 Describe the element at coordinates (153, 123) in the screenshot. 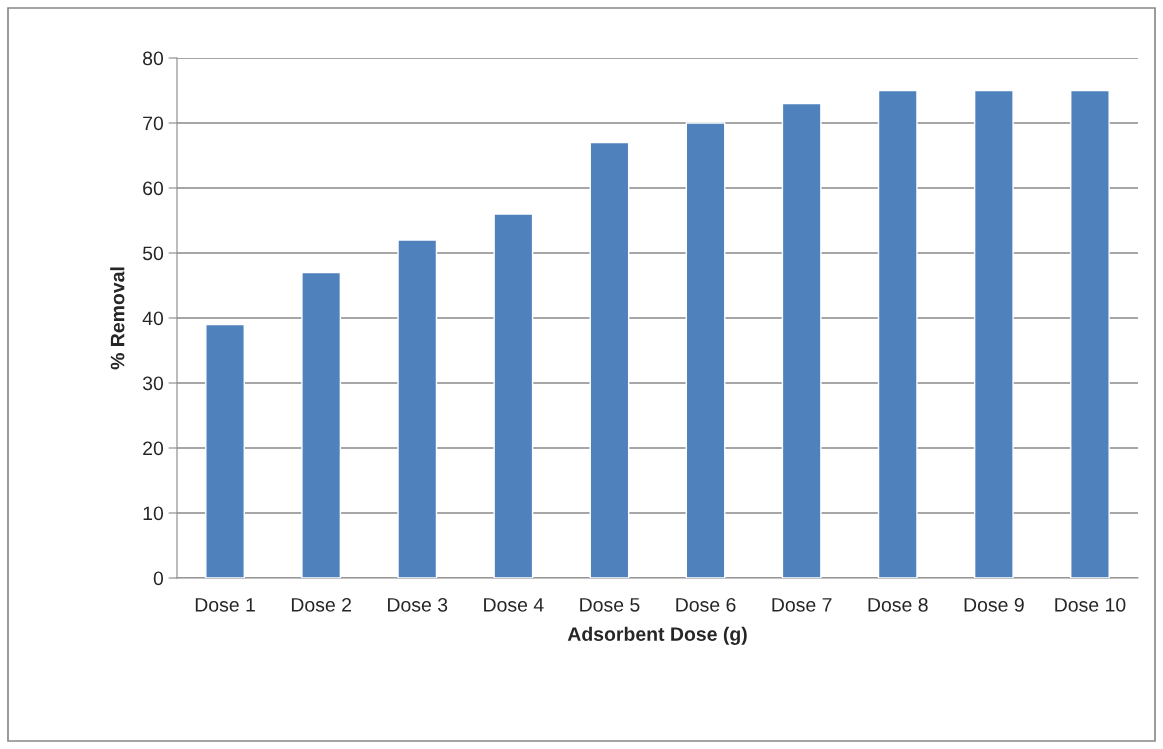

I see `y-tick-label: 70` at that location.